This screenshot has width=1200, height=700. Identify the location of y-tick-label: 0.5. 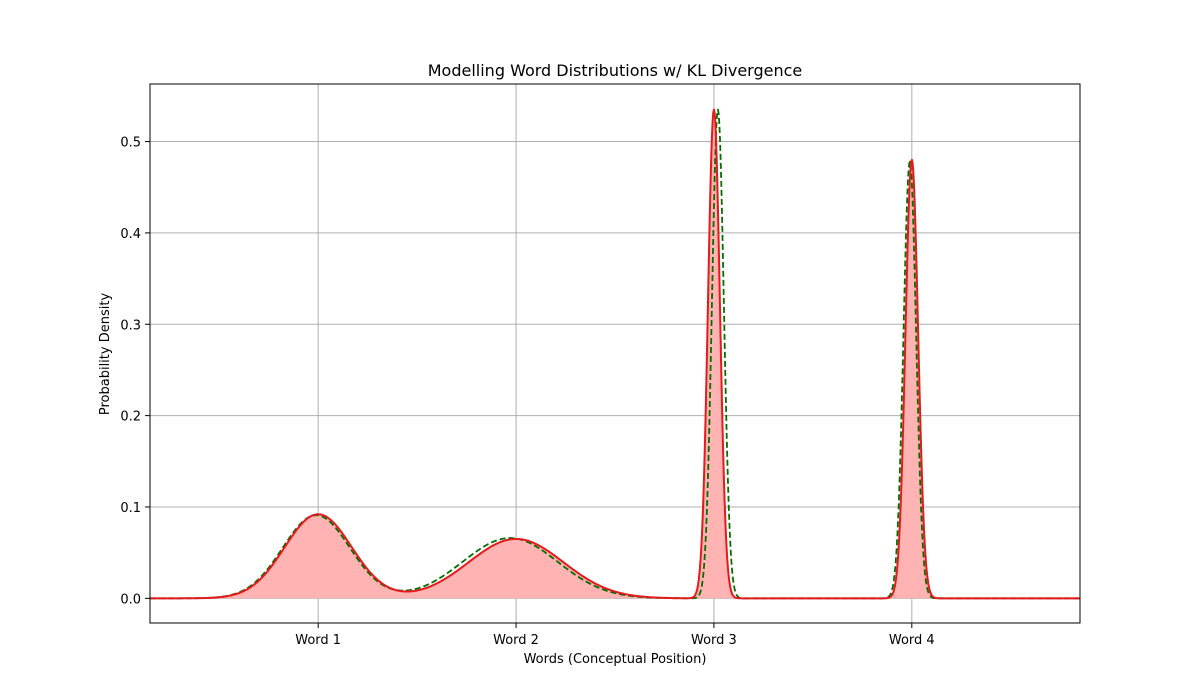
(130, 143).